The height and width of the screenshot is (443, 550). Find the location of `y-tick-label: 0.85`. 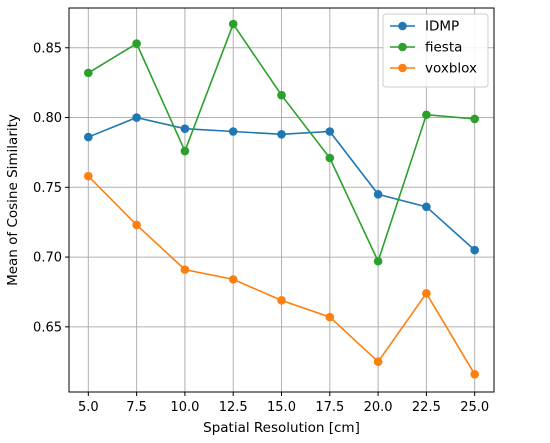

y-tick-label: 0.85 is located at coordinates (47, 48).